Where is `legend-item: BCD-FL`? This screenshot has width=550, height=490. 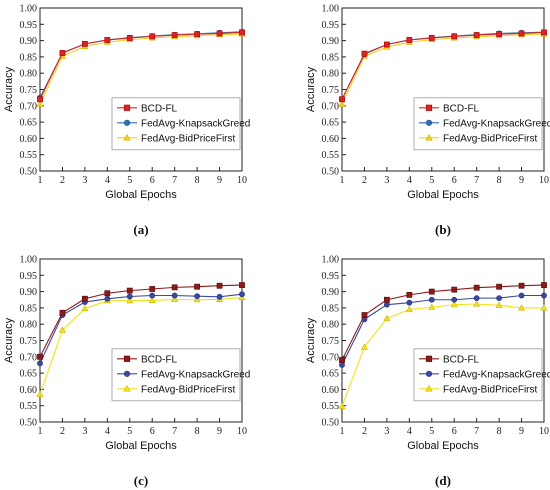
legend-item: BCD-FL is located at coordinates (449, 359).